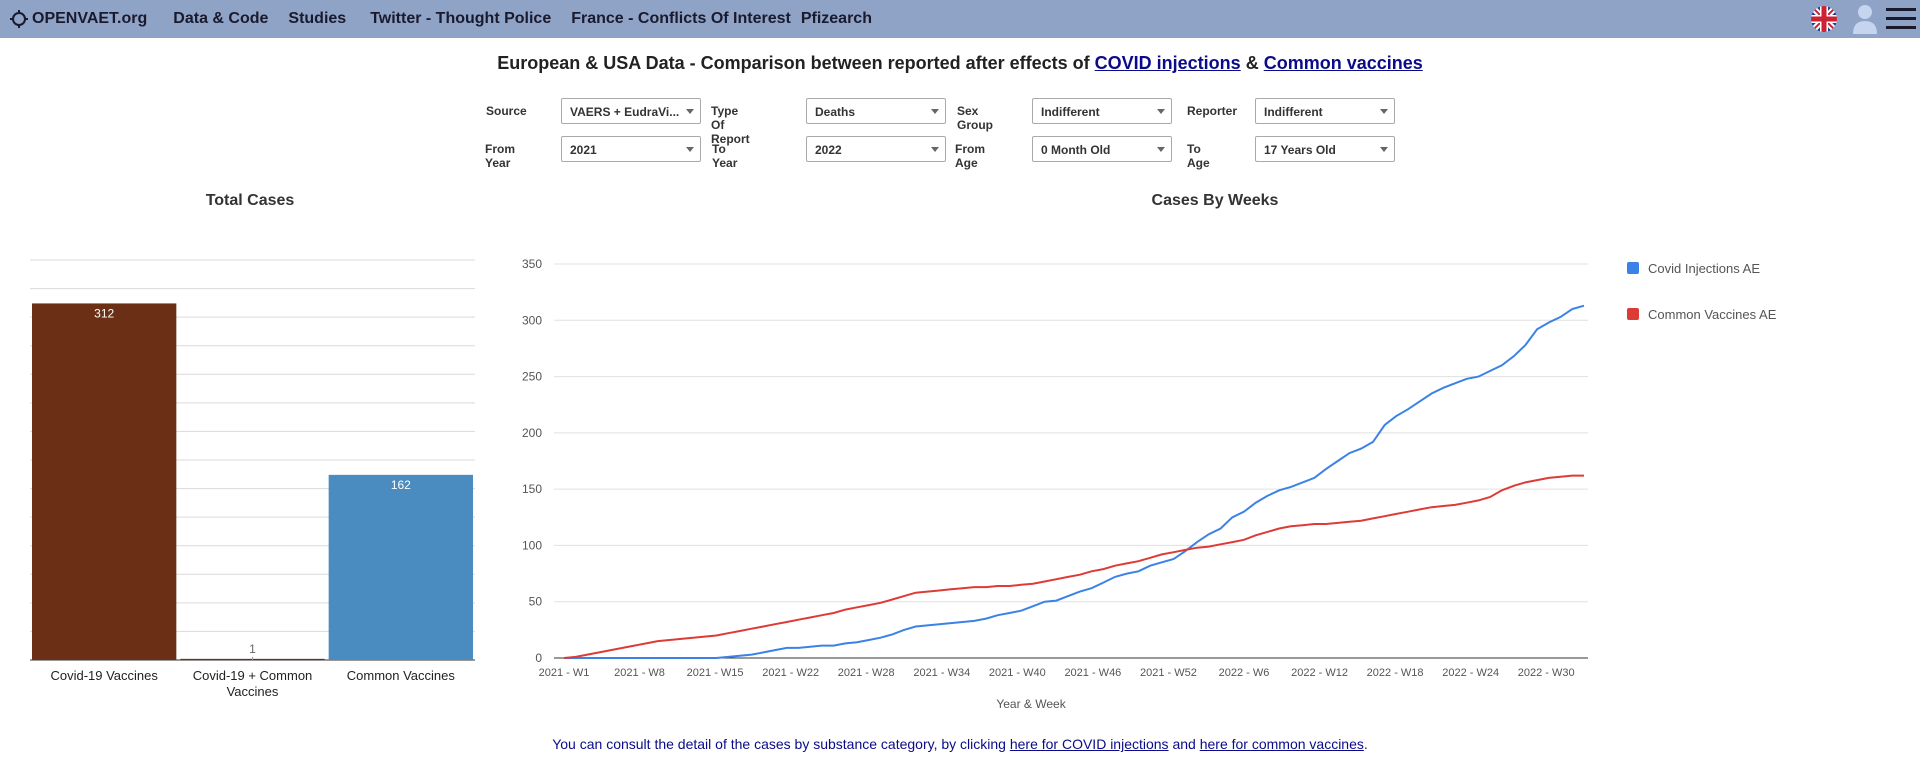 The height and width of the screenshot is (765, 1920). What do you see at coordinates (725, 156) in the screenshot?
I see `filter-label-to-year: To Year` at bounding box center [725, 156].